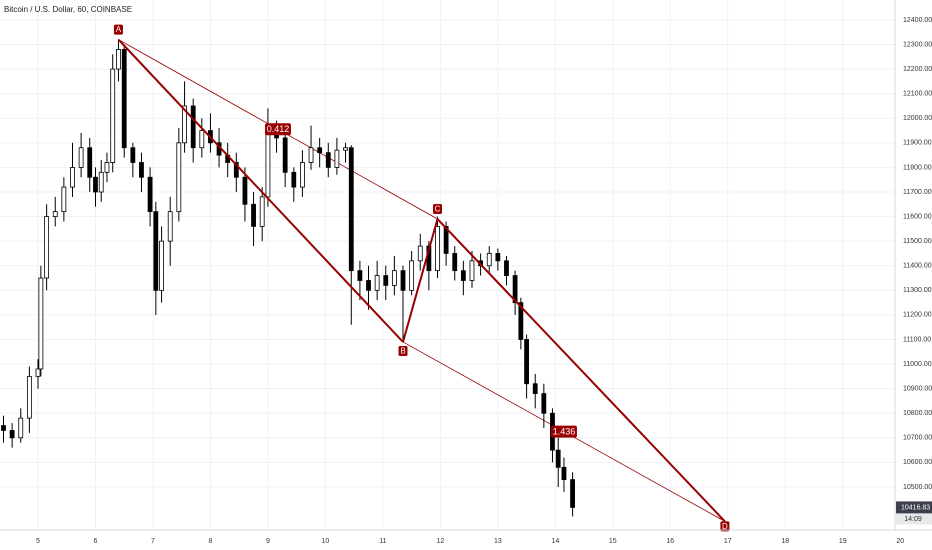 The width and height of the screenshot is (932, 550). Describe the element at coordinates (917, 438) in the screenshot. I see `y-tick-label: 10700.00` at that location.